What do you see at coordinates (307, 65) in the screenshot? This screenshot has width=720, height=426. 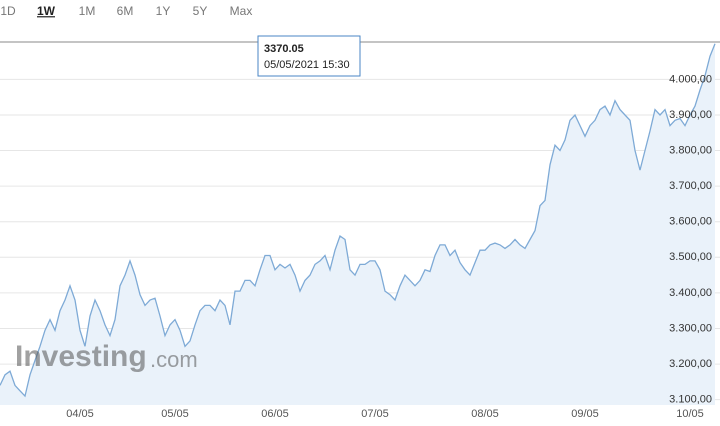 I see `tooltip-time: 05/05/2021 15:30` at bounding box center [307, 65].